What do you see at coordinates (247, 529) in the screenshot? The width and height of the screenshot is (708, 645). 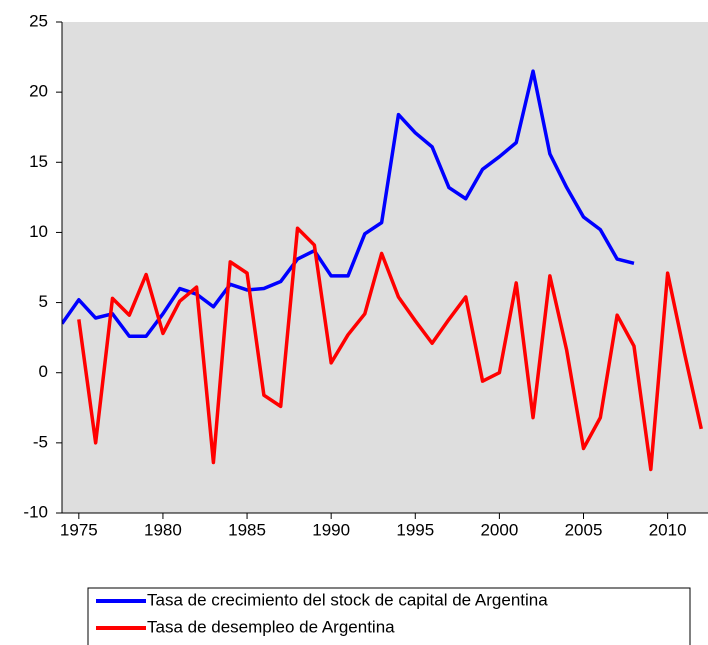 I see `x-tick-label: 1985` at bounding box center [247, 529].